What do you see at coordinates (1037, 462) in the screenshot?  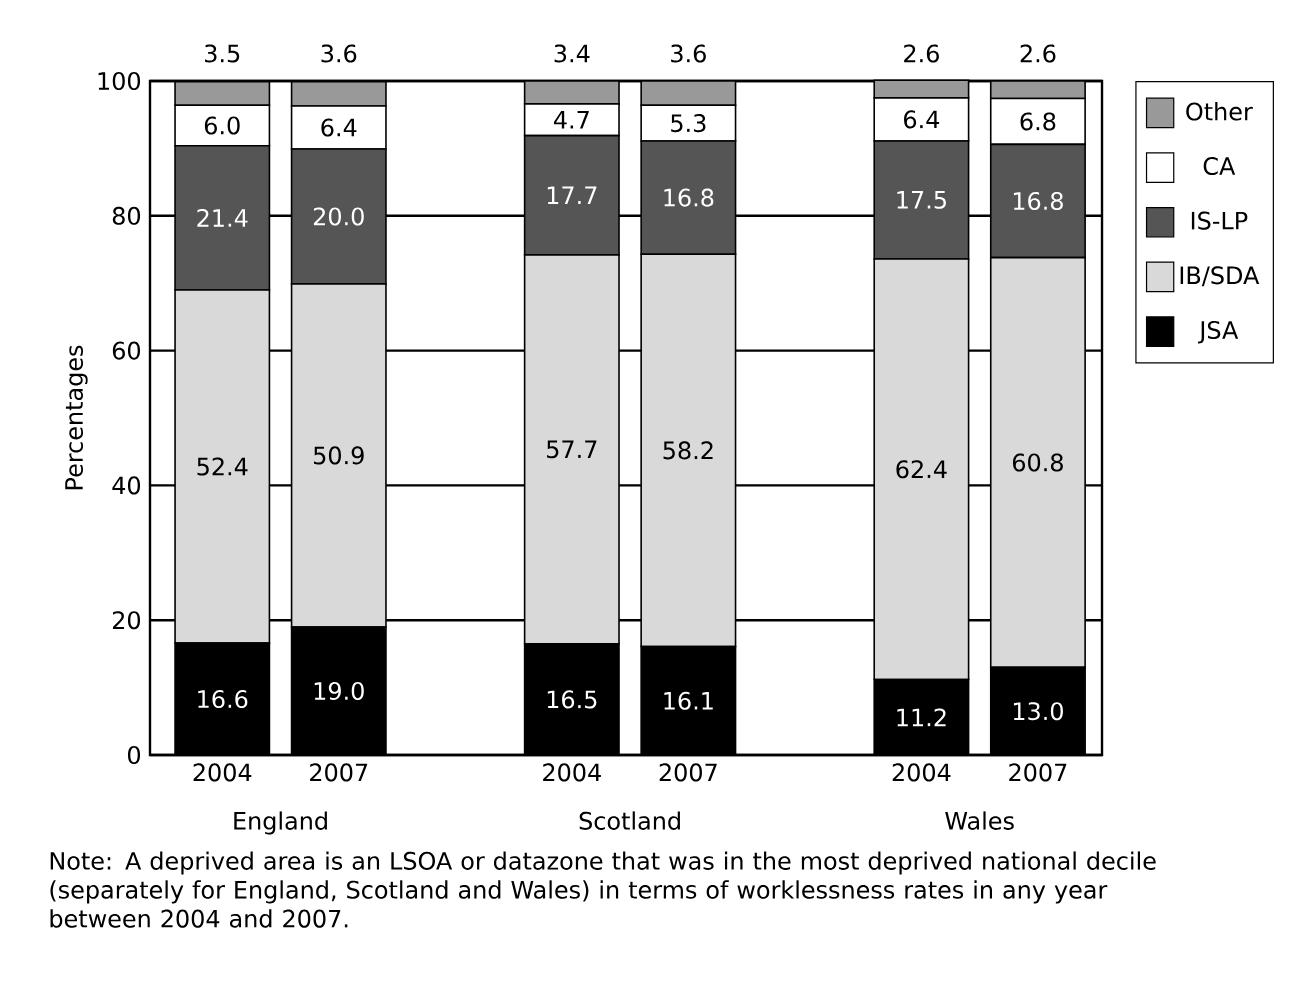 I see `data-label: 60.8` at bounding box center [1037, 462].